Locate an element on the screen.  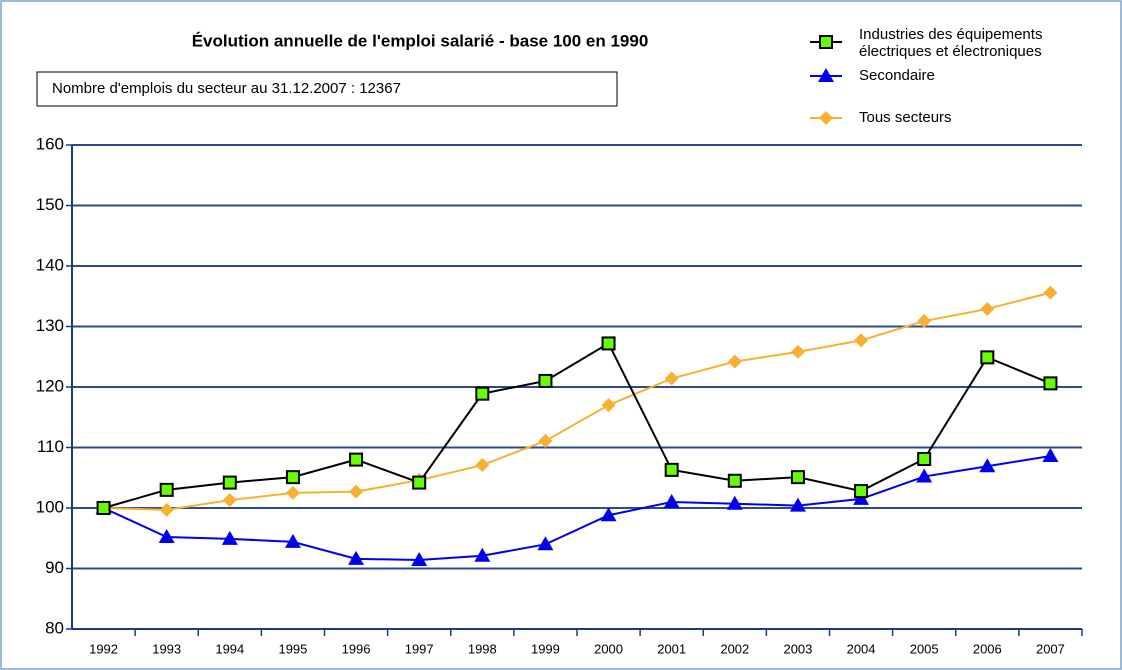
x-tick-label: 2004 is located at coordinates (861, 648).